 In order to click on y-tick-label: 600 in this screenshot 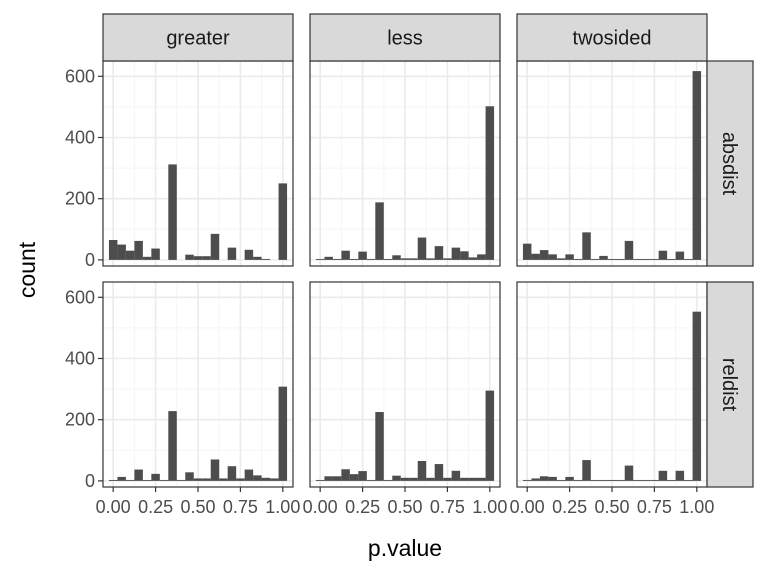, I will do `click(80, 76)`.